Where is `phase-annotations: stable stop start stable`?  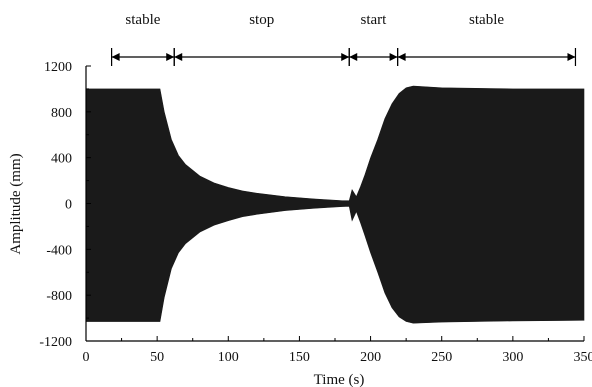 phase-annotations: stable stop start stable is located at coordinates (344, 39).